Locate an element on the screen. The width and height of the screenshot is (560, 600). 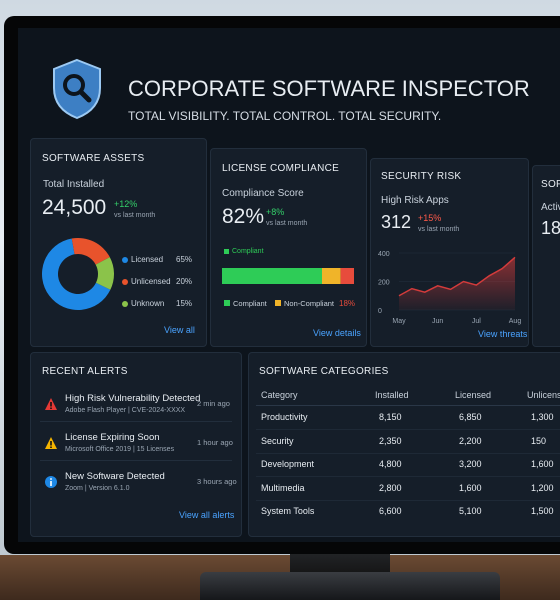
x-tick-label: Jul is located at coordinates (476, 321).